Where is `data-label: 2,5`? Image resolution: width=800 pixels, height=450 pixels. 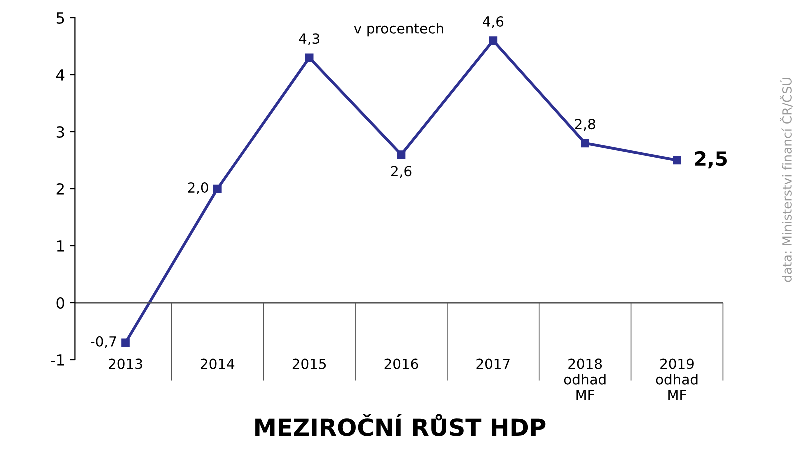
data-label: 2,5 is located at coordinates (711, 160).